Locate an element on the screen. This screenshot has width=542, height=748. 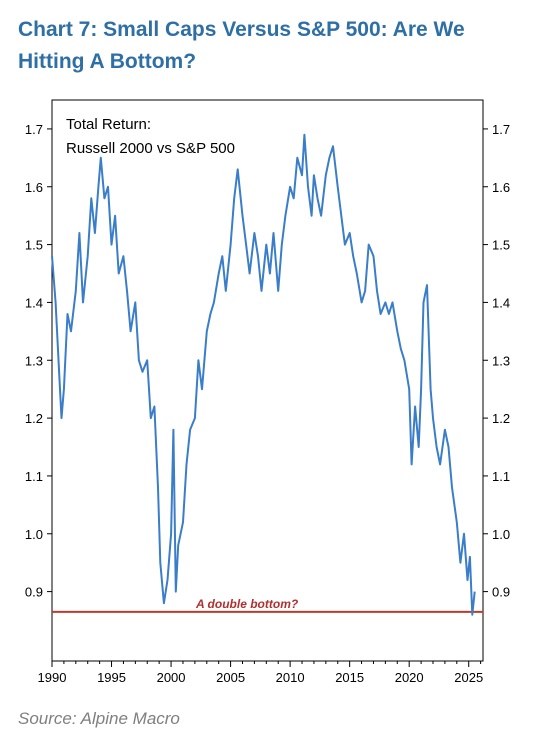
y-tick-label-left: 1.7 is located at coordinates (34, 129).